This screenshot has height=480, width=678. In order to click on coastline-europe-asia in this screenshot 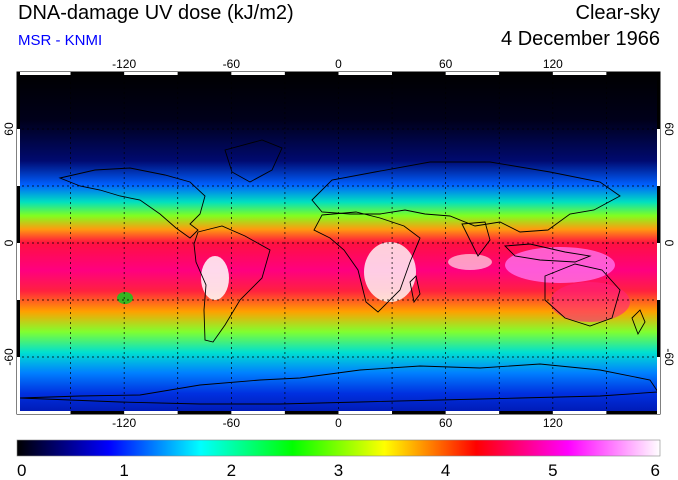, I will do `click(466, 197)`.